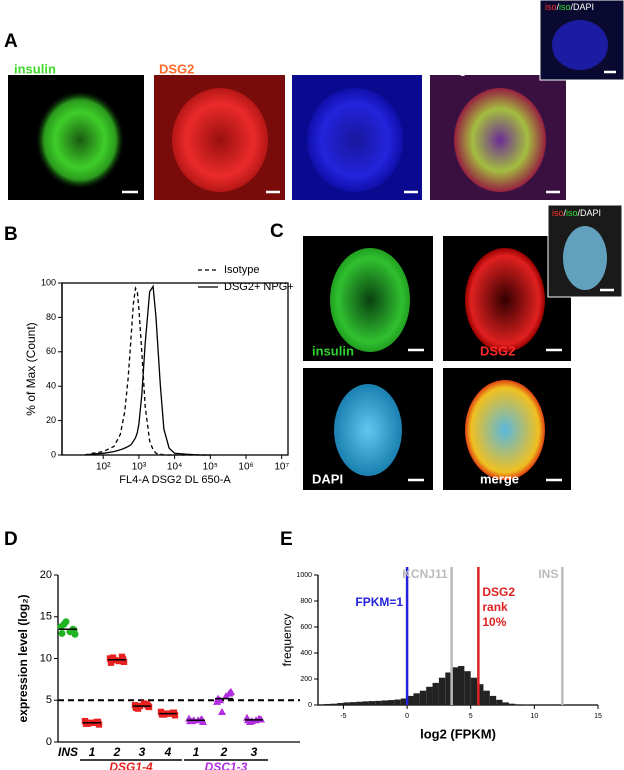  I want to click on y-tick-label: 100, so click(48, 282).